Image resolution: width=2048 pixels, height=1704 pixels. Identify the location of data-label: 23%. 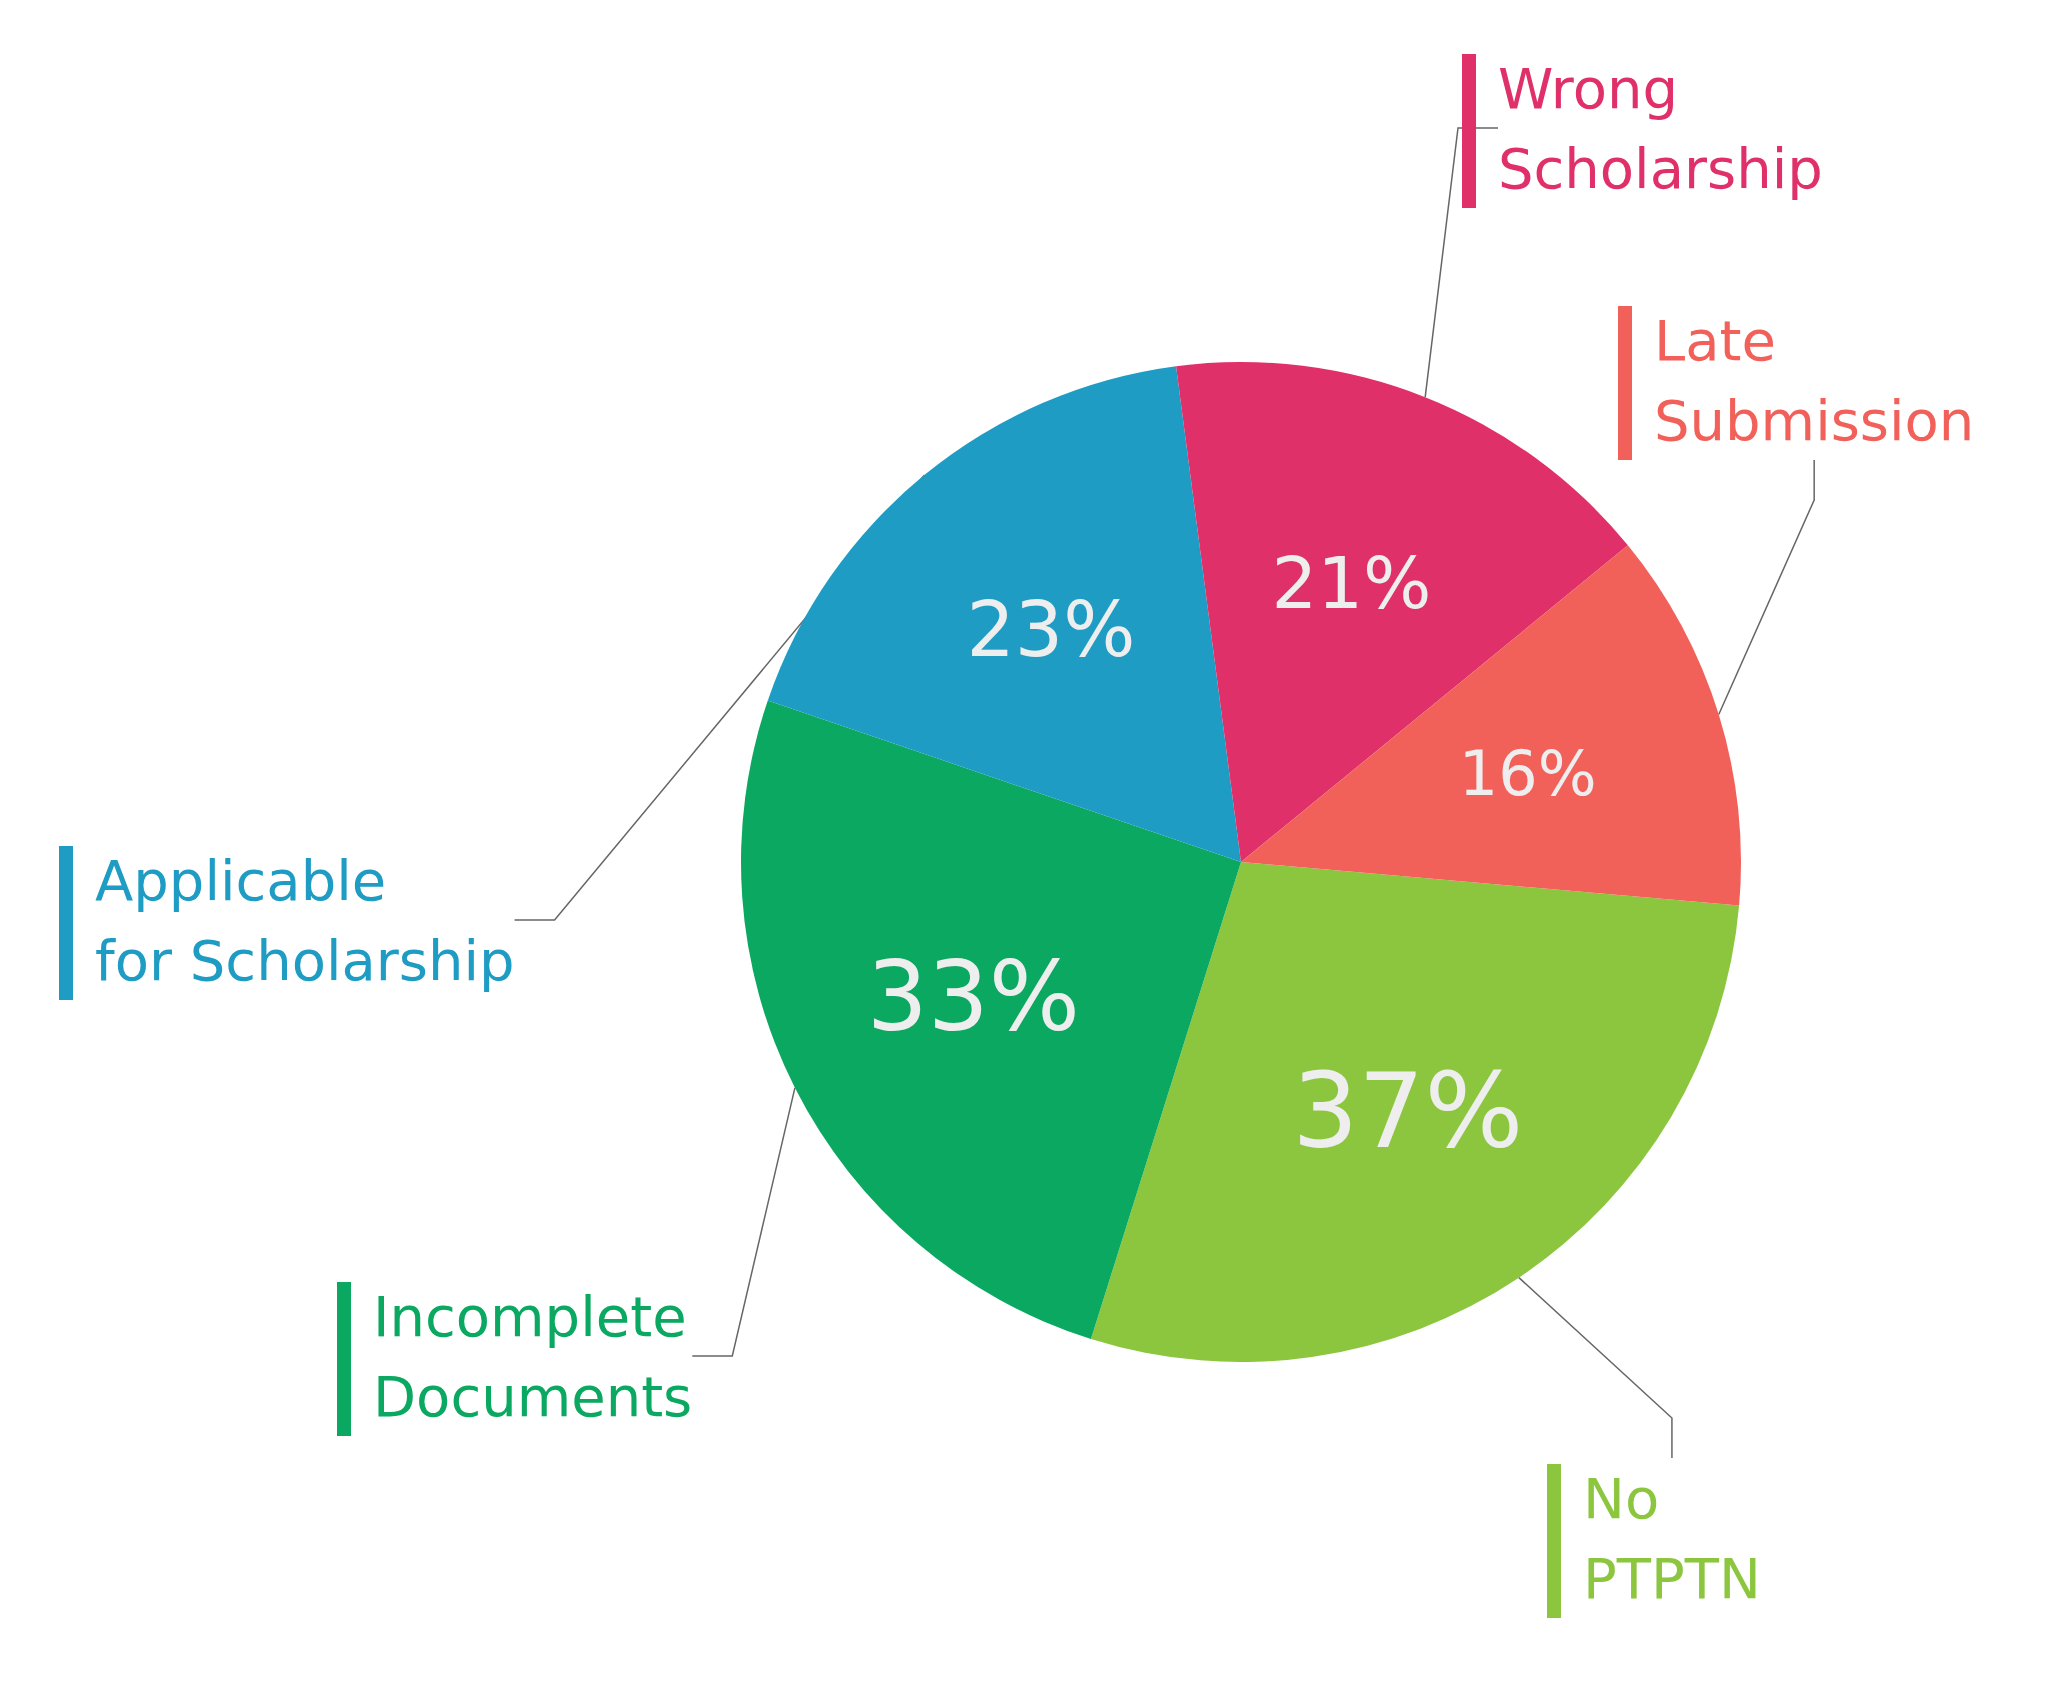
(1051, 630).